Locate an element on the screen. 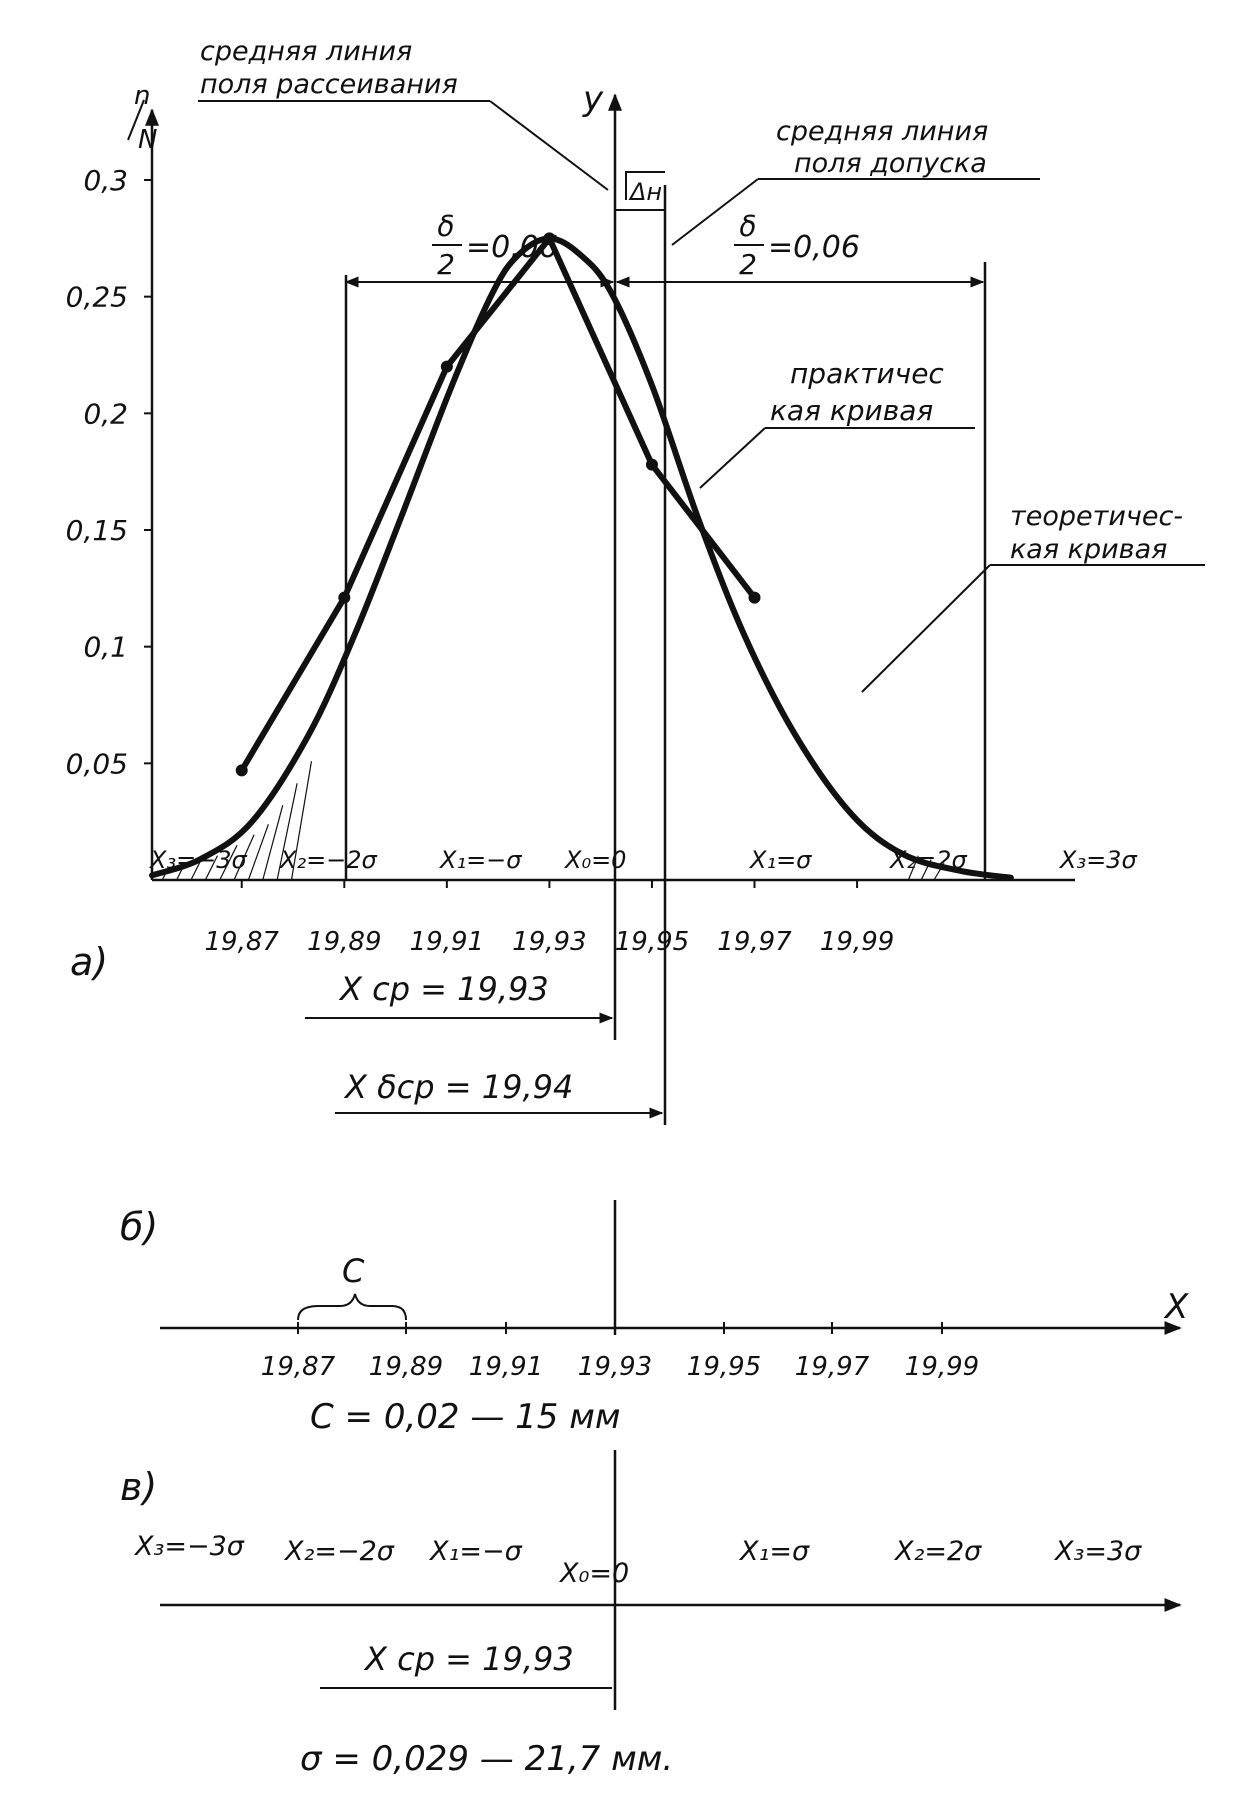  sigma-label-a: X₃=3σ is located at coordinates (1097, 860).